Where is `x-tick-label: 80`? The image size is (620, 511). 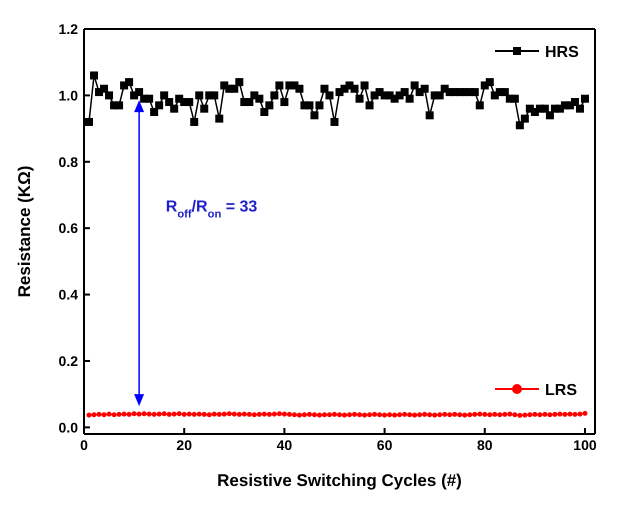
x-tick-label: 80 is located at coordinates (484, 444).